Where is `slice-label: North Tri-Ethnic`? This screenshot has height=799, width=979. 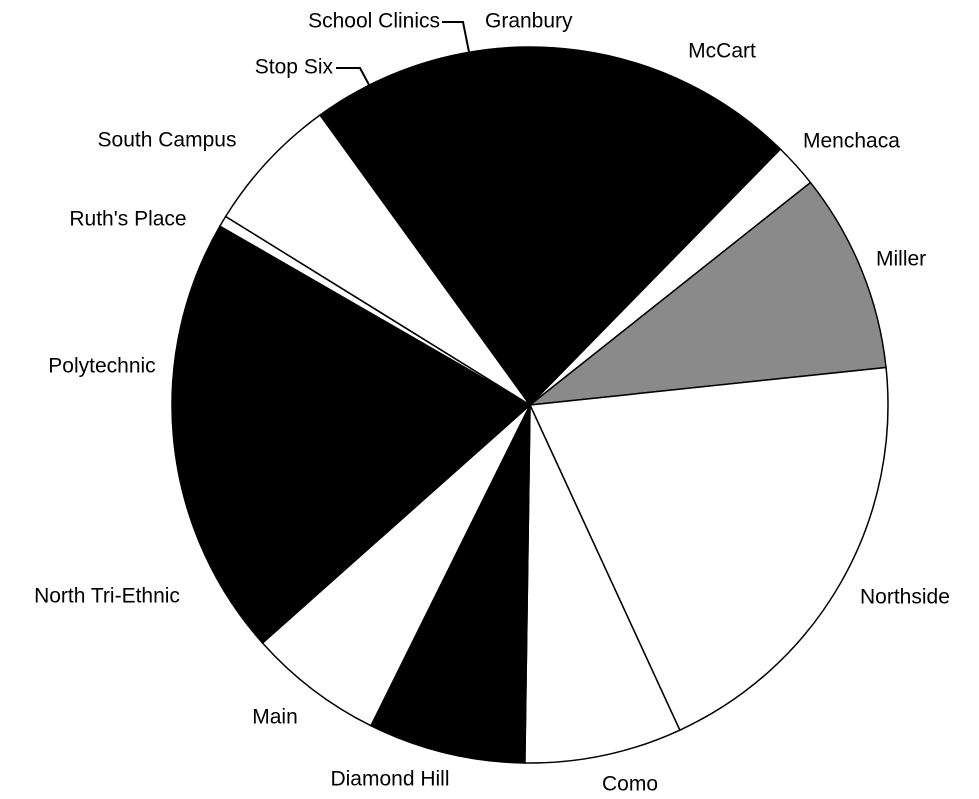
slice-label: North Tri-Ethnic is located at coordinates (107, 596).